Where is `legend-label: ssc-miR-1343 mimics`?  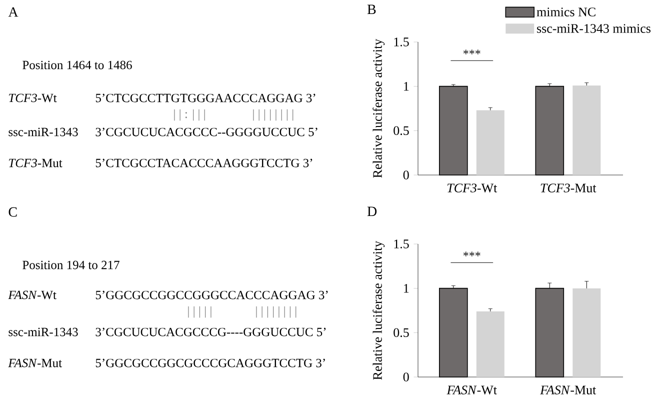 legend-label: ssc-miR-1343 mimics is located at coordinates (594, 28).